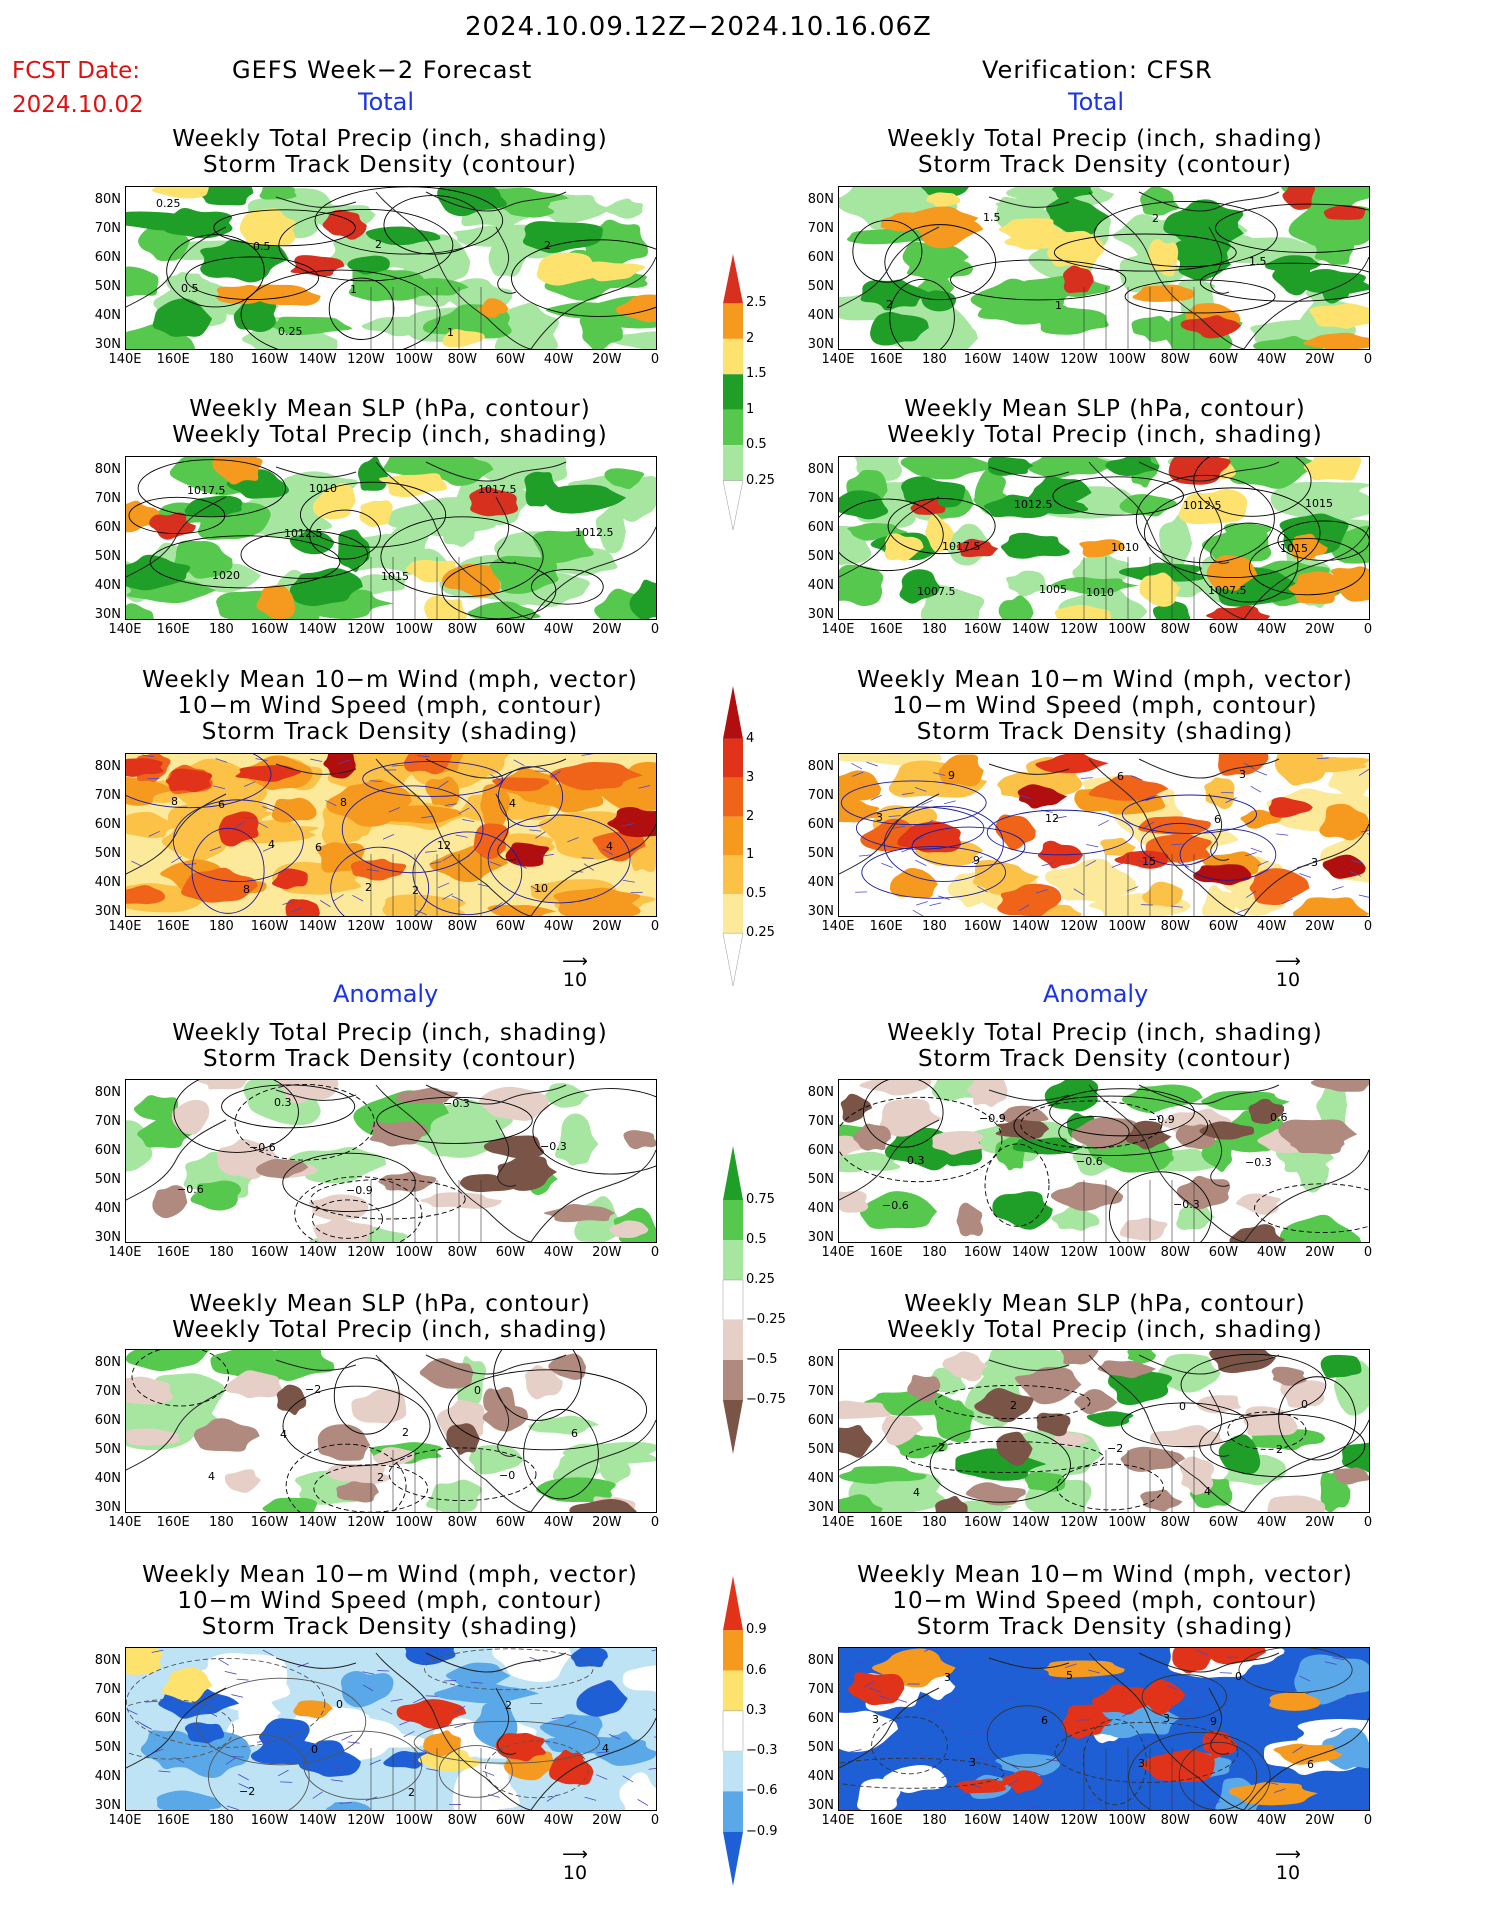 The width and height of the screenshot is (1487, 1925). I want to click on title-line: Weekly Mean SLP (hPa, contour), so click(390, 409).